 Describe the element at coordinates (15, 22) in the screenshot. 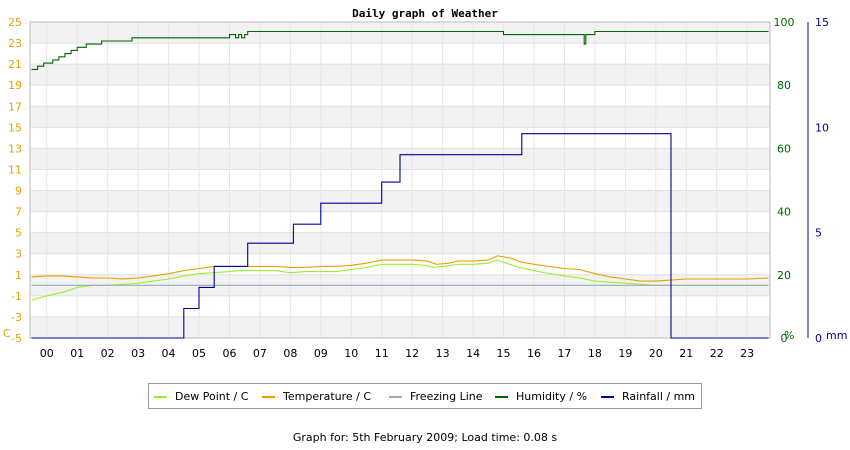

I see `left-axis-tick-label: 25` at that location.